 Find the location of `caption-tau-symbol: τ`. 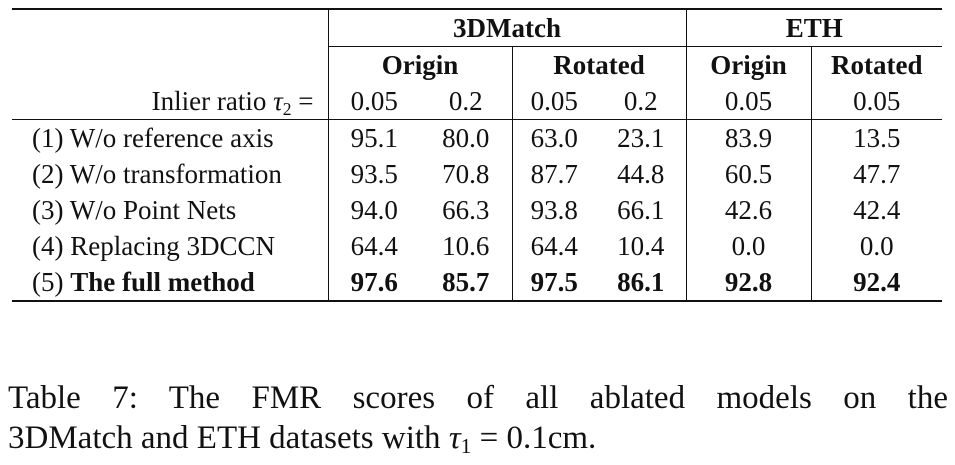

caption-tau-symbol: τ is located at coordinates (454, 438).